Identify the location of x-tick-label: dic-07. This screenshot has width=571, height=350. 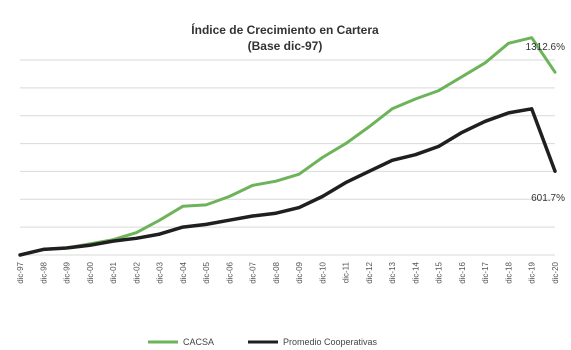
(253, 272).